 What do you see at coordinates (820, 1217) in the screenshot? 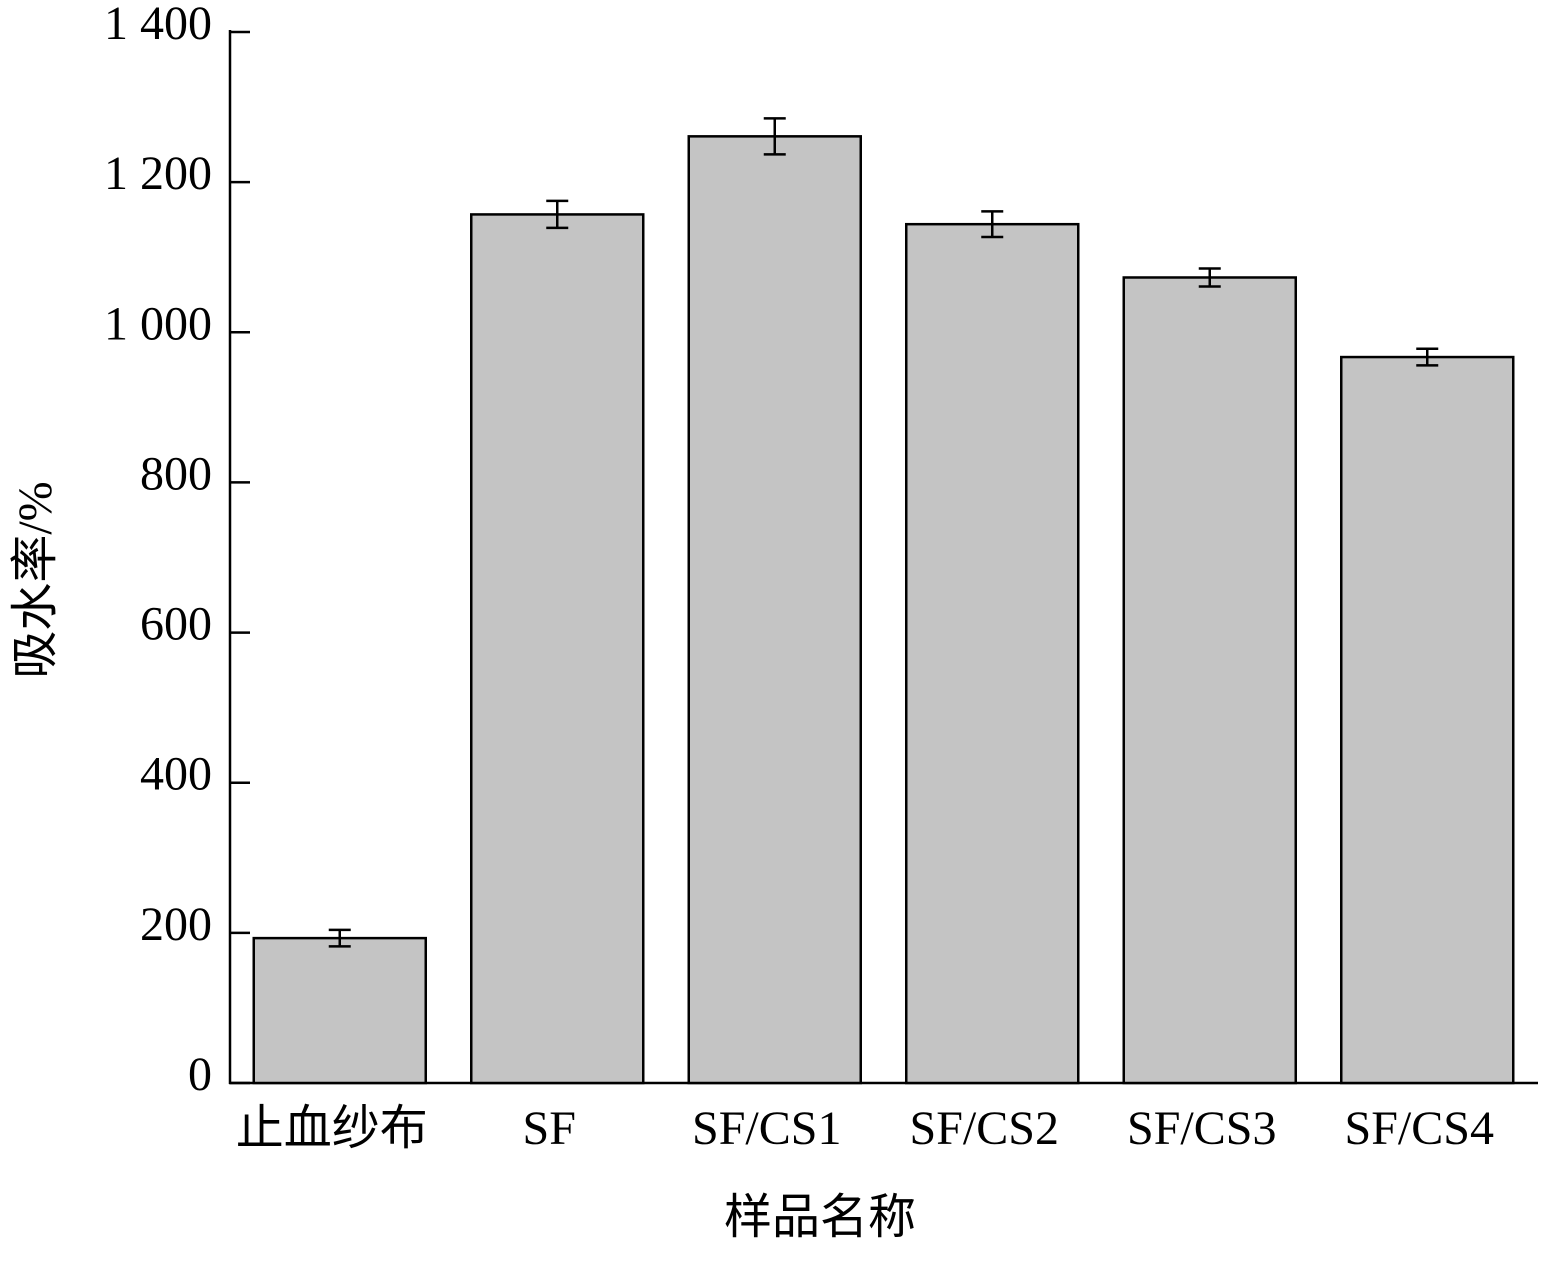
I see `x-axis-label: 样品名称` at bounding box center [820, 1217].